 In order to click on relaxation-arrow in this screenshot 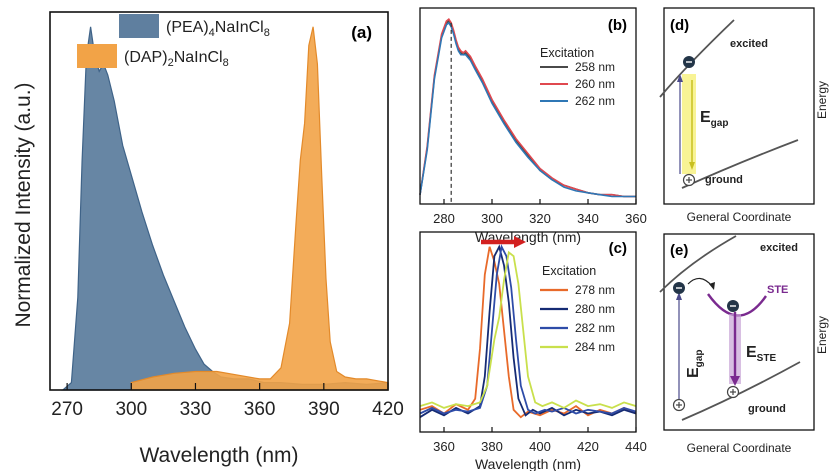, I will do `click(700, 282)`.